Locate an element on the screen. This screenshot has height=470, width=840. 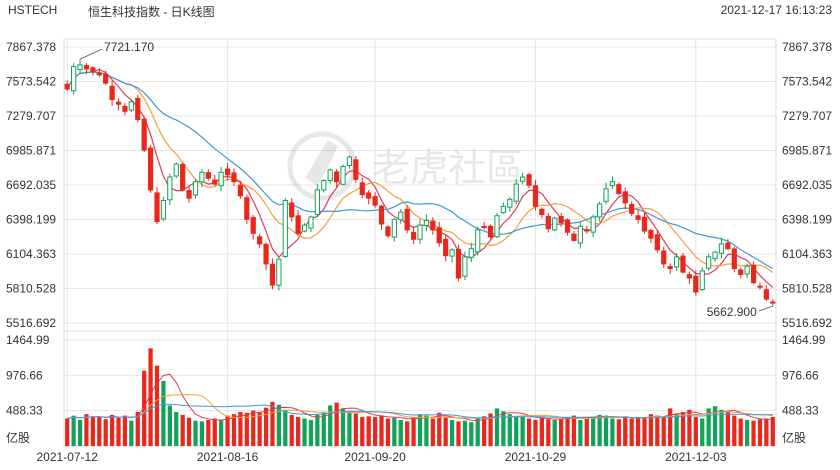
price-tick-left: 7279.707 is located at coordinates (31, 116).